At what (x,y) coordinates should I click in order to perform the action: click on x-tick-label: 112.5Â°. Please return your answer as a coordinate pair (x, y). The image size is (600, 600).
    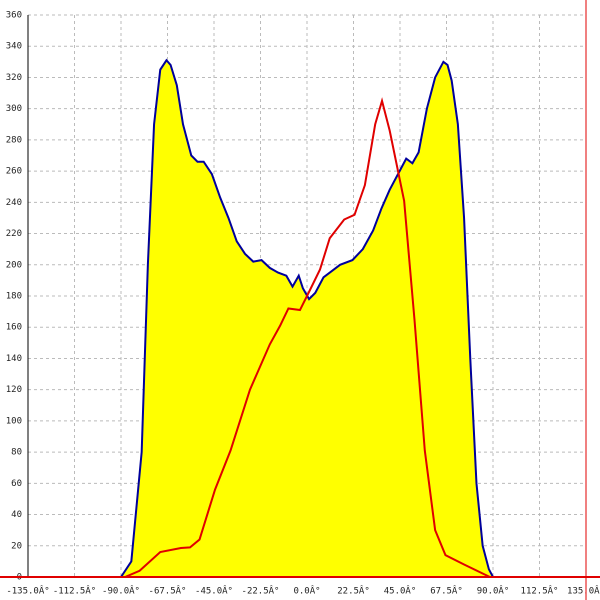
    Looking at the image, I should click on (540, 591).